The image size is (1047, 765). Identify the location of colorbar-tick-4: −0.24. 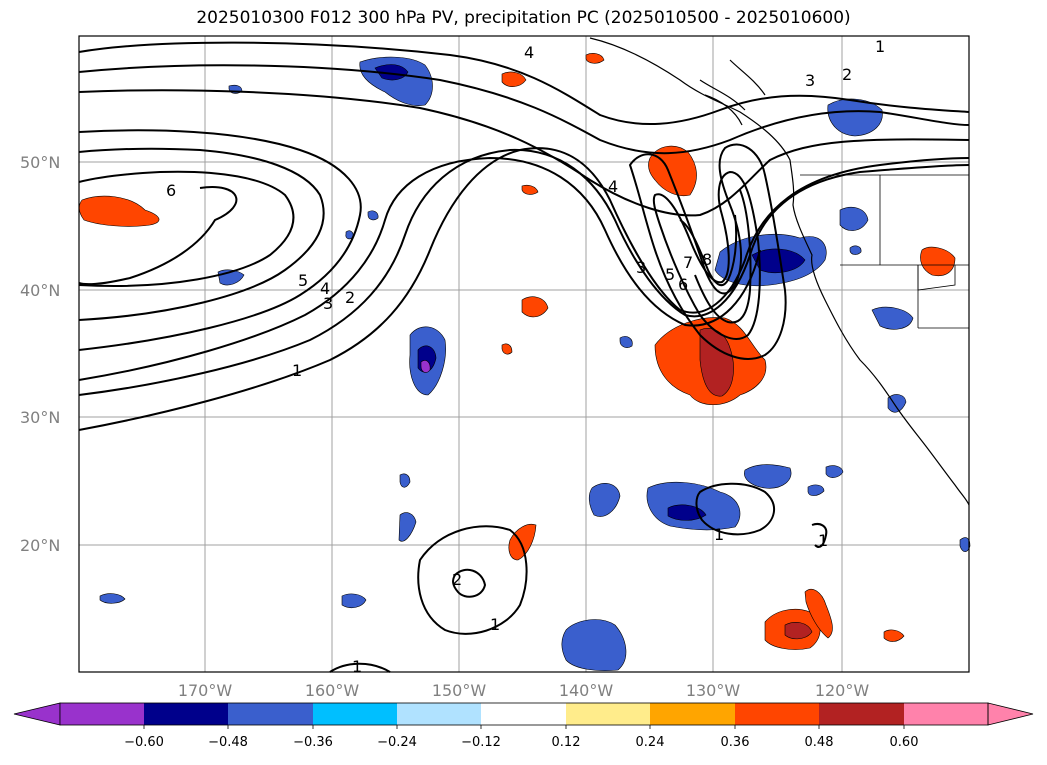
(397, 742).